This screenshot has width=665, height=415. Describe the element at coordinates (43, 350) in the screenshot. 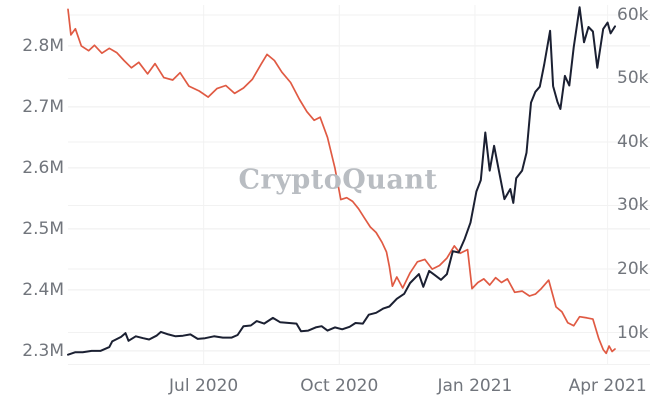

I see `left-axis-tick: 2.3M` at that location.